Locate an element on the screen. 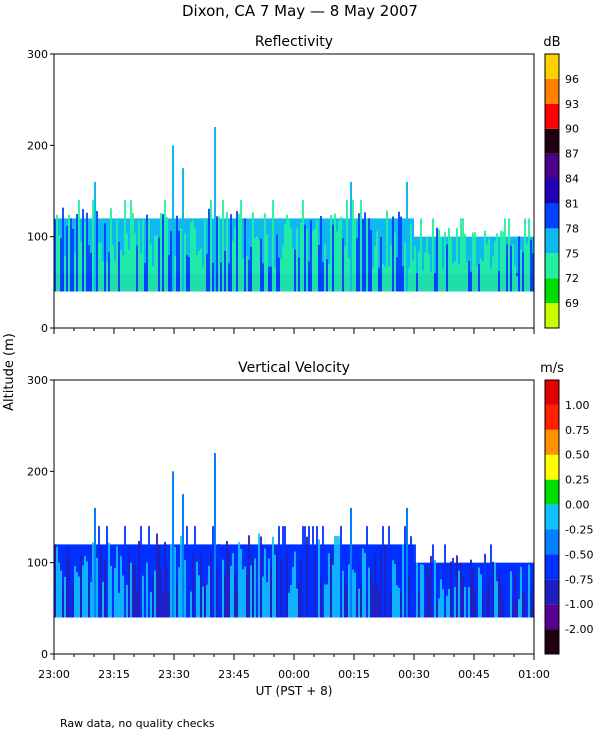 The height and width of the screenshot is (750, 600). colorbar-label: -2.00 is located at coordinates (579, 629).